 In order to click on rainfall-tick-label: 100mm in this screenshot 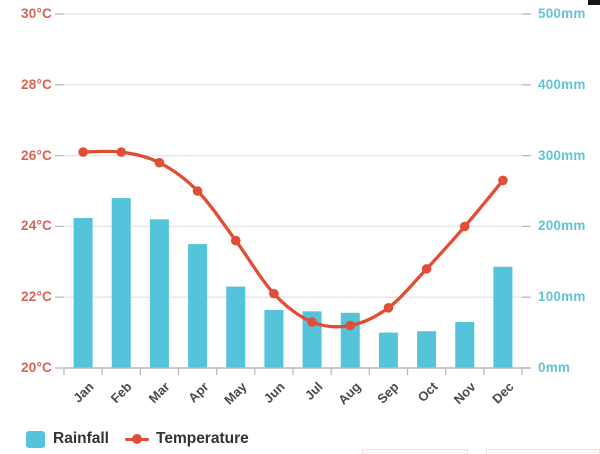, I will do `click(562, 297)`.